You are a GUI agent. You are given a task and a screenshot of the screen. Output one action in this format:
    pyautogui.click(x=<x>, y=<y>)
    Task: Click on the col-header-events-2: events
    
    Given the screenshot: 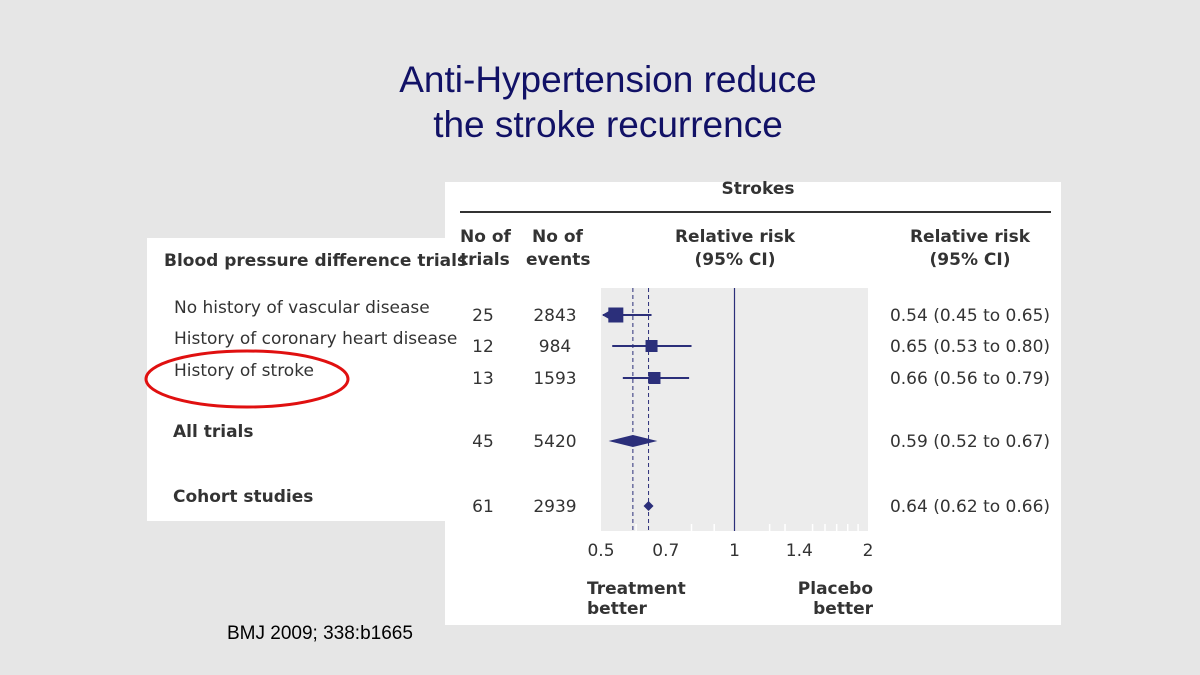 What is the action you would take?
    pyautogui.click(x=558, y=260)
    